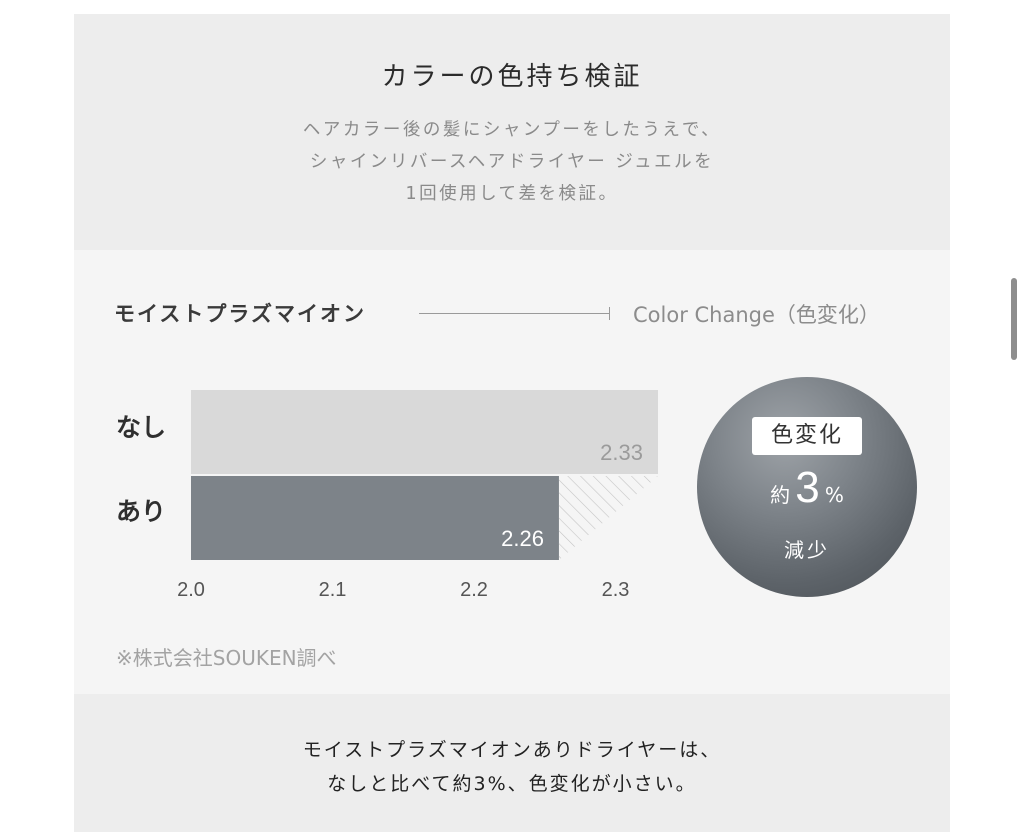  I want to click on conclusion-line: モイストプラズマイオンありドライヤーは、, so click(512, 750).